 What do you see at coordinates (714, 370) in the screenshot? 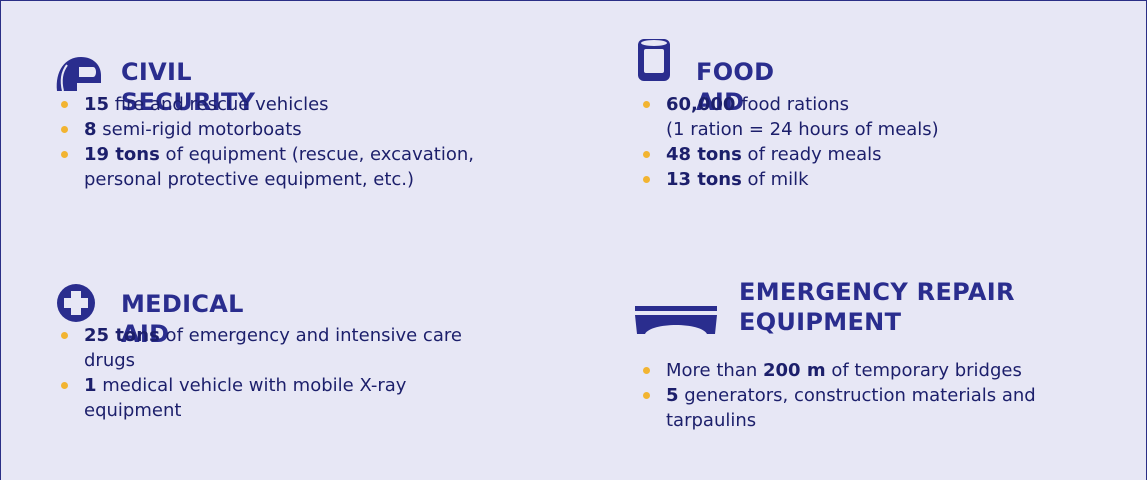
I see `item-text: More than` at bounding box center [714, 370].